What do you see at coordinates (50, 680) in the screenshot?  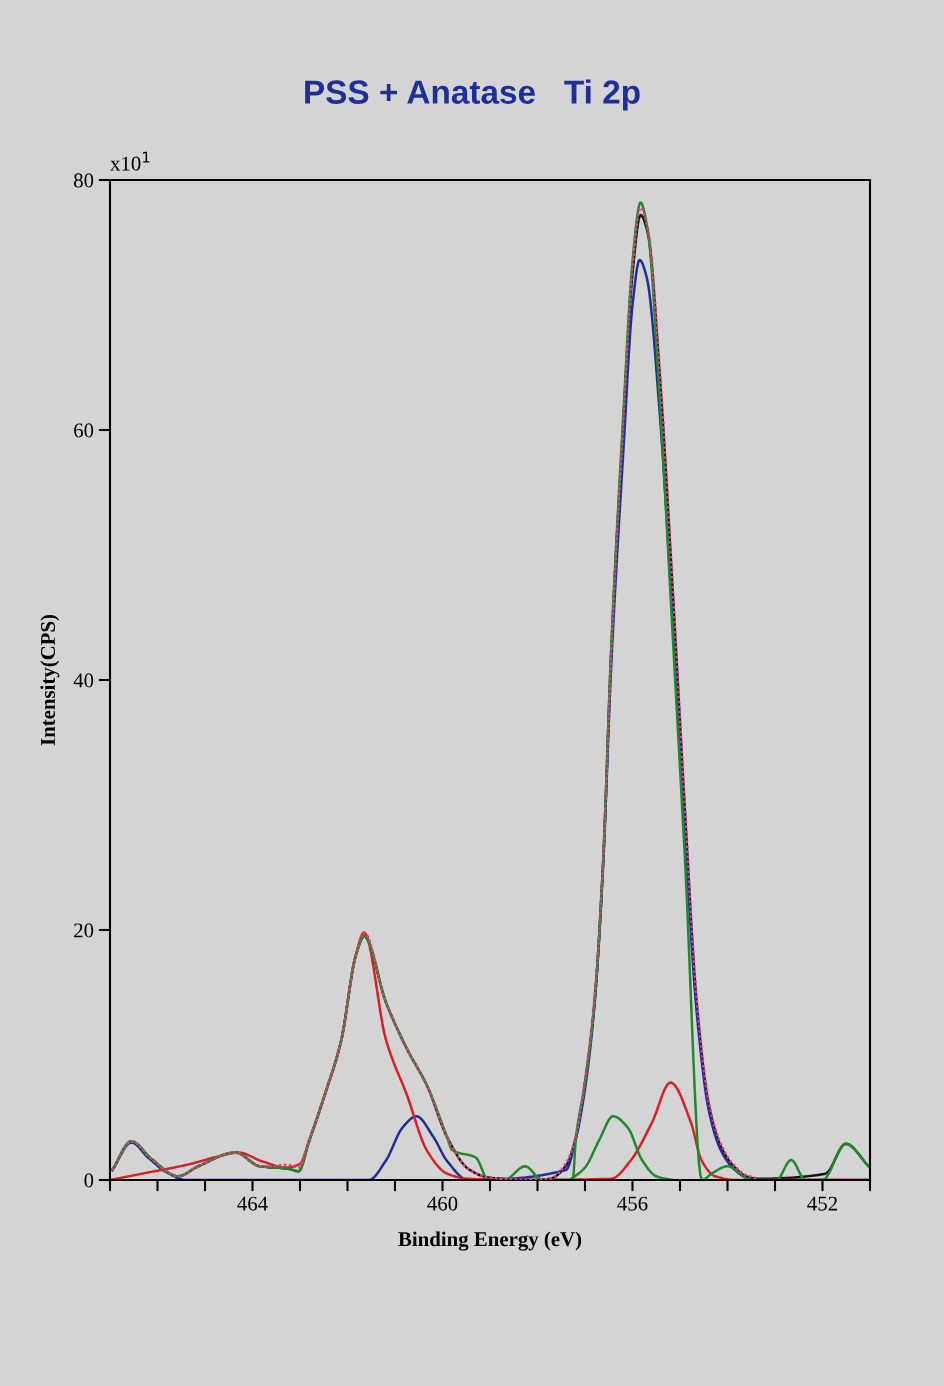 I see `y-axis-title: Intensity(CPS)` at bounding box center [50, 680].